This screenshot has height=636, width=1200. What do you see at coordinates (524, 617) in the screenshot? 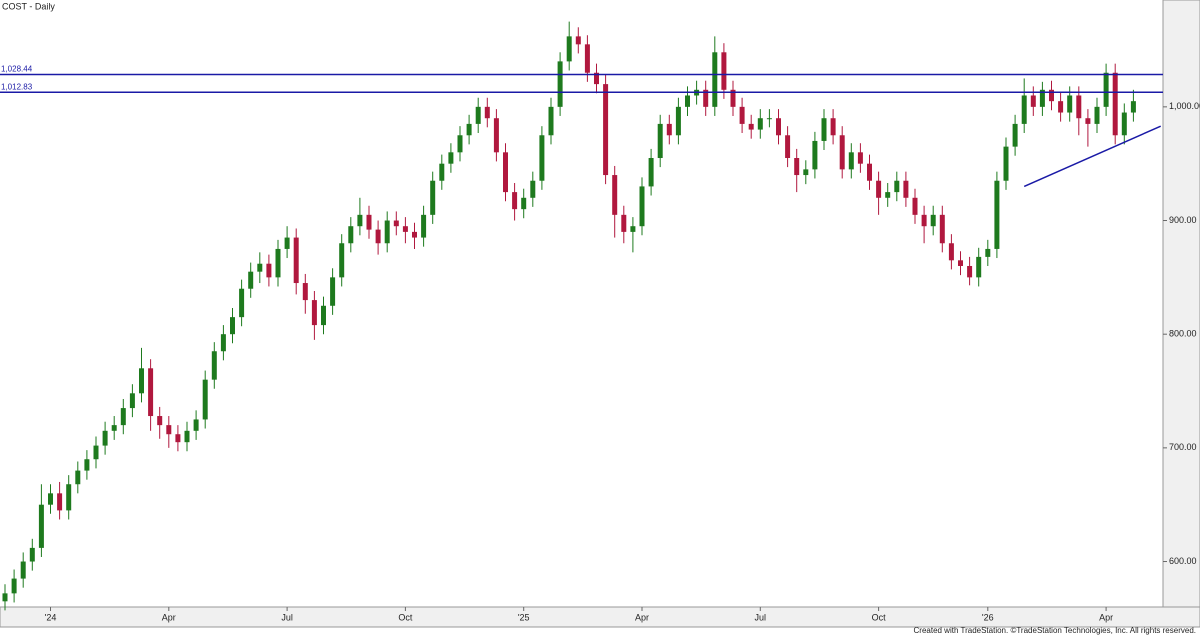
I see `x-tick-label: '25` at bounding box center [524, 617].